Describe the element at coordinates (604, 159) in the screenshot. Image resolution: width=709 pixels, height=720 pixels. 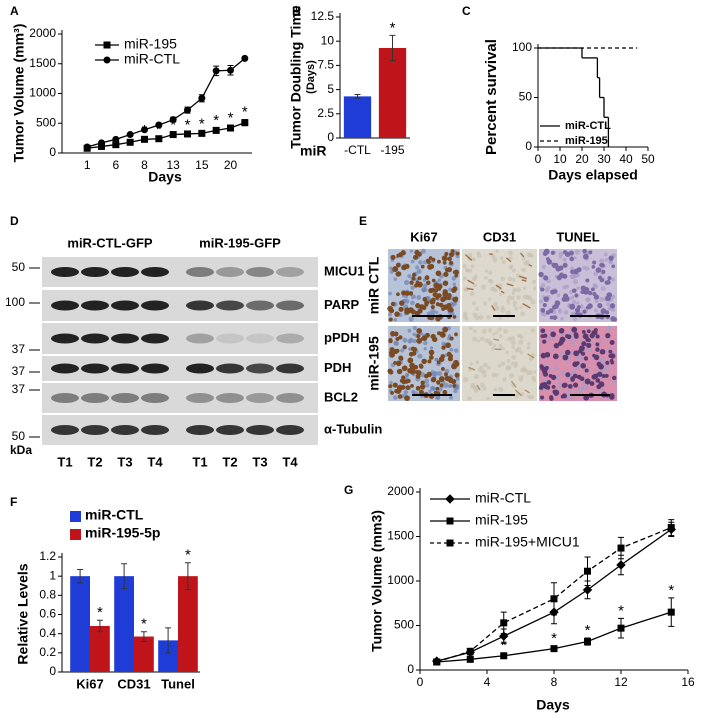
I see `x-tick-label: 30` at that location.